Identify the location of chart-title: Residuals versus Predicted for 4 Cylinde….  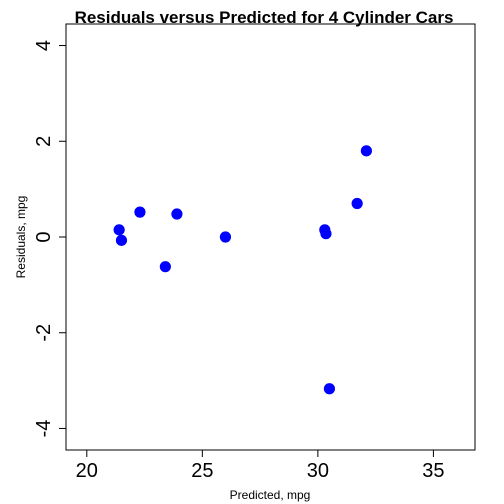
(264, 17).